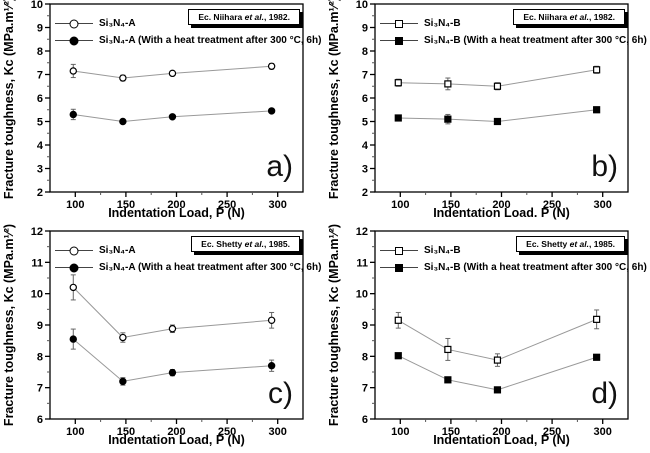  What do you see at coordinates (548, 244) in the screenshot?
I see `reference-text: Ec. Shetty` at bounding box center [548, 244].